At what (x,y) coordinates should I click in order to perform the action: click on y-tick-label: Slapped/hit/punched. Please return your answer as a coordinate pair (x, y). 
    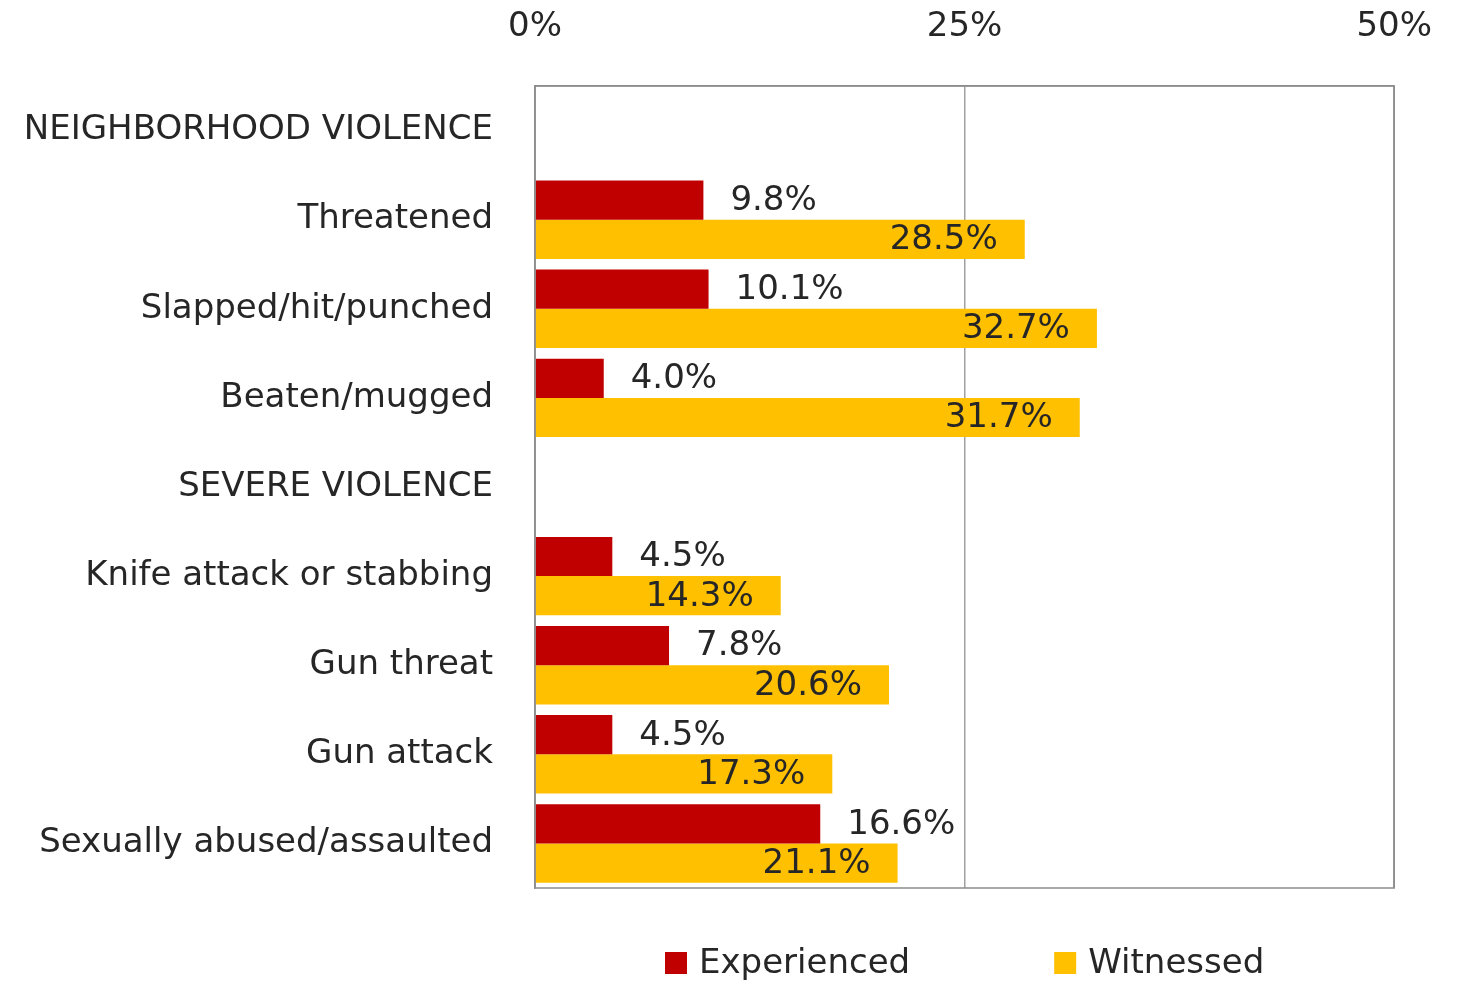
    Looking at the image, I should click on (316, 305).